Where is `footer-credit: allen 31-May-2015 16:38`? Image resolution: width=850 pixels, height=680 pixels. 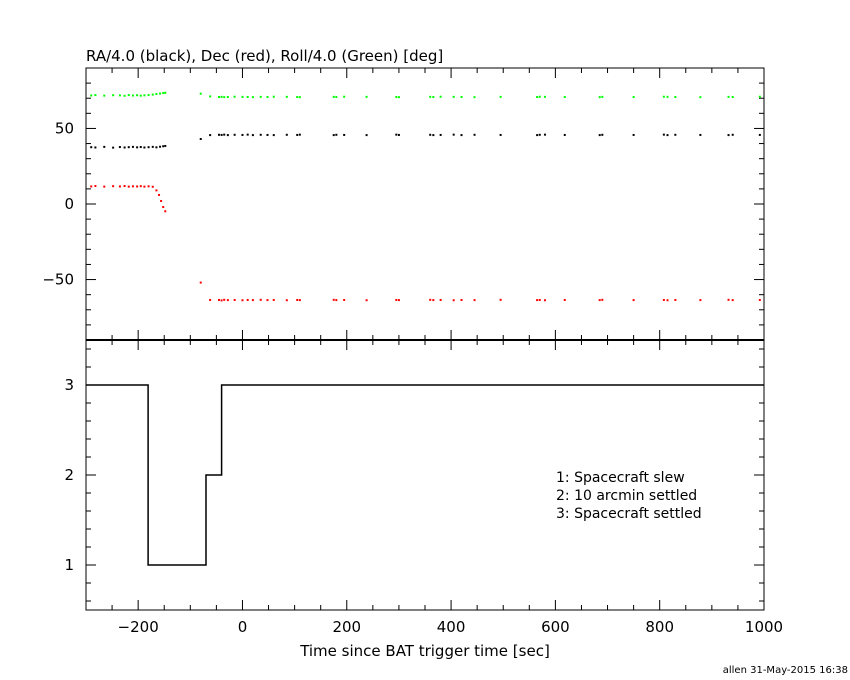
footer-credit: allen 31-May-2015 16:38 is located at coordinates (785, 670).